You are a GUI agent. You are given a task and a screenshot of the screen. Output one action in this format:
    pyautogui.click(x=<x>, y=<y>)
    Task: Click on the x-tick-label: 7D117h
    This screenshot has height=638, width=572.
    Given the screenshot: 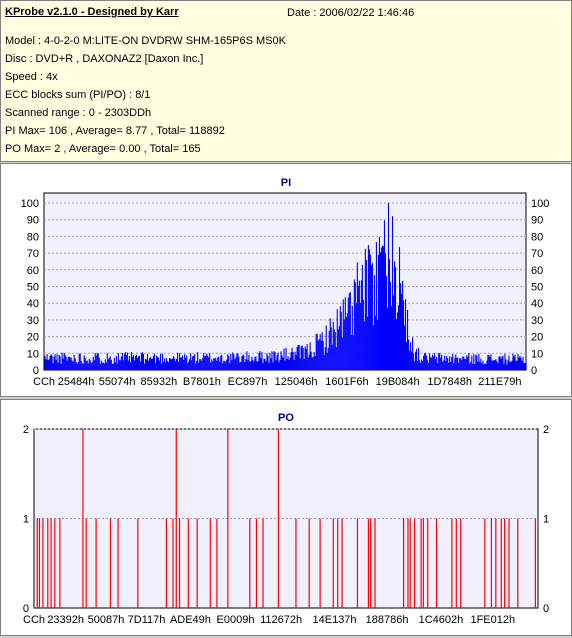 What is the action you would take?
    pyautogui.click(x=147, y=620)
    